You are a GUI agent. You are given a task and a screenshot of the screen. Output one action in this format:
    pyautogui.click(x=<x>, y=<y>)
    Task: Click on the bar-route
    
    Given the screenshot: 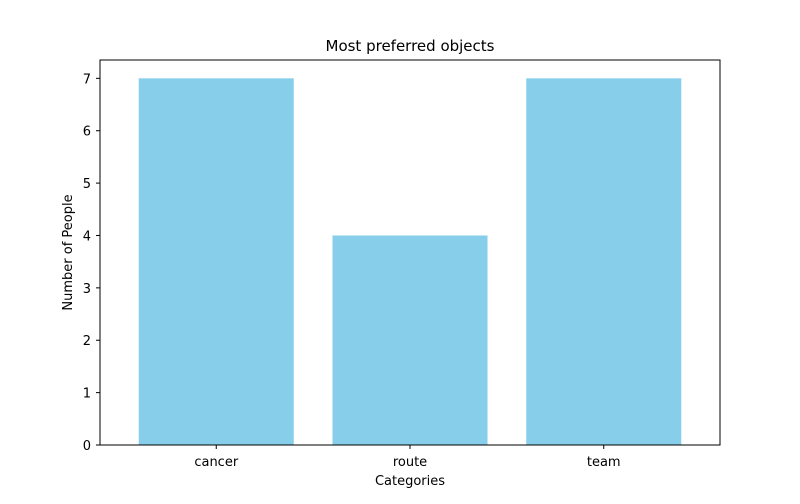 What is the action you would take?
    pyautogui.click(x=410, y=340)
    